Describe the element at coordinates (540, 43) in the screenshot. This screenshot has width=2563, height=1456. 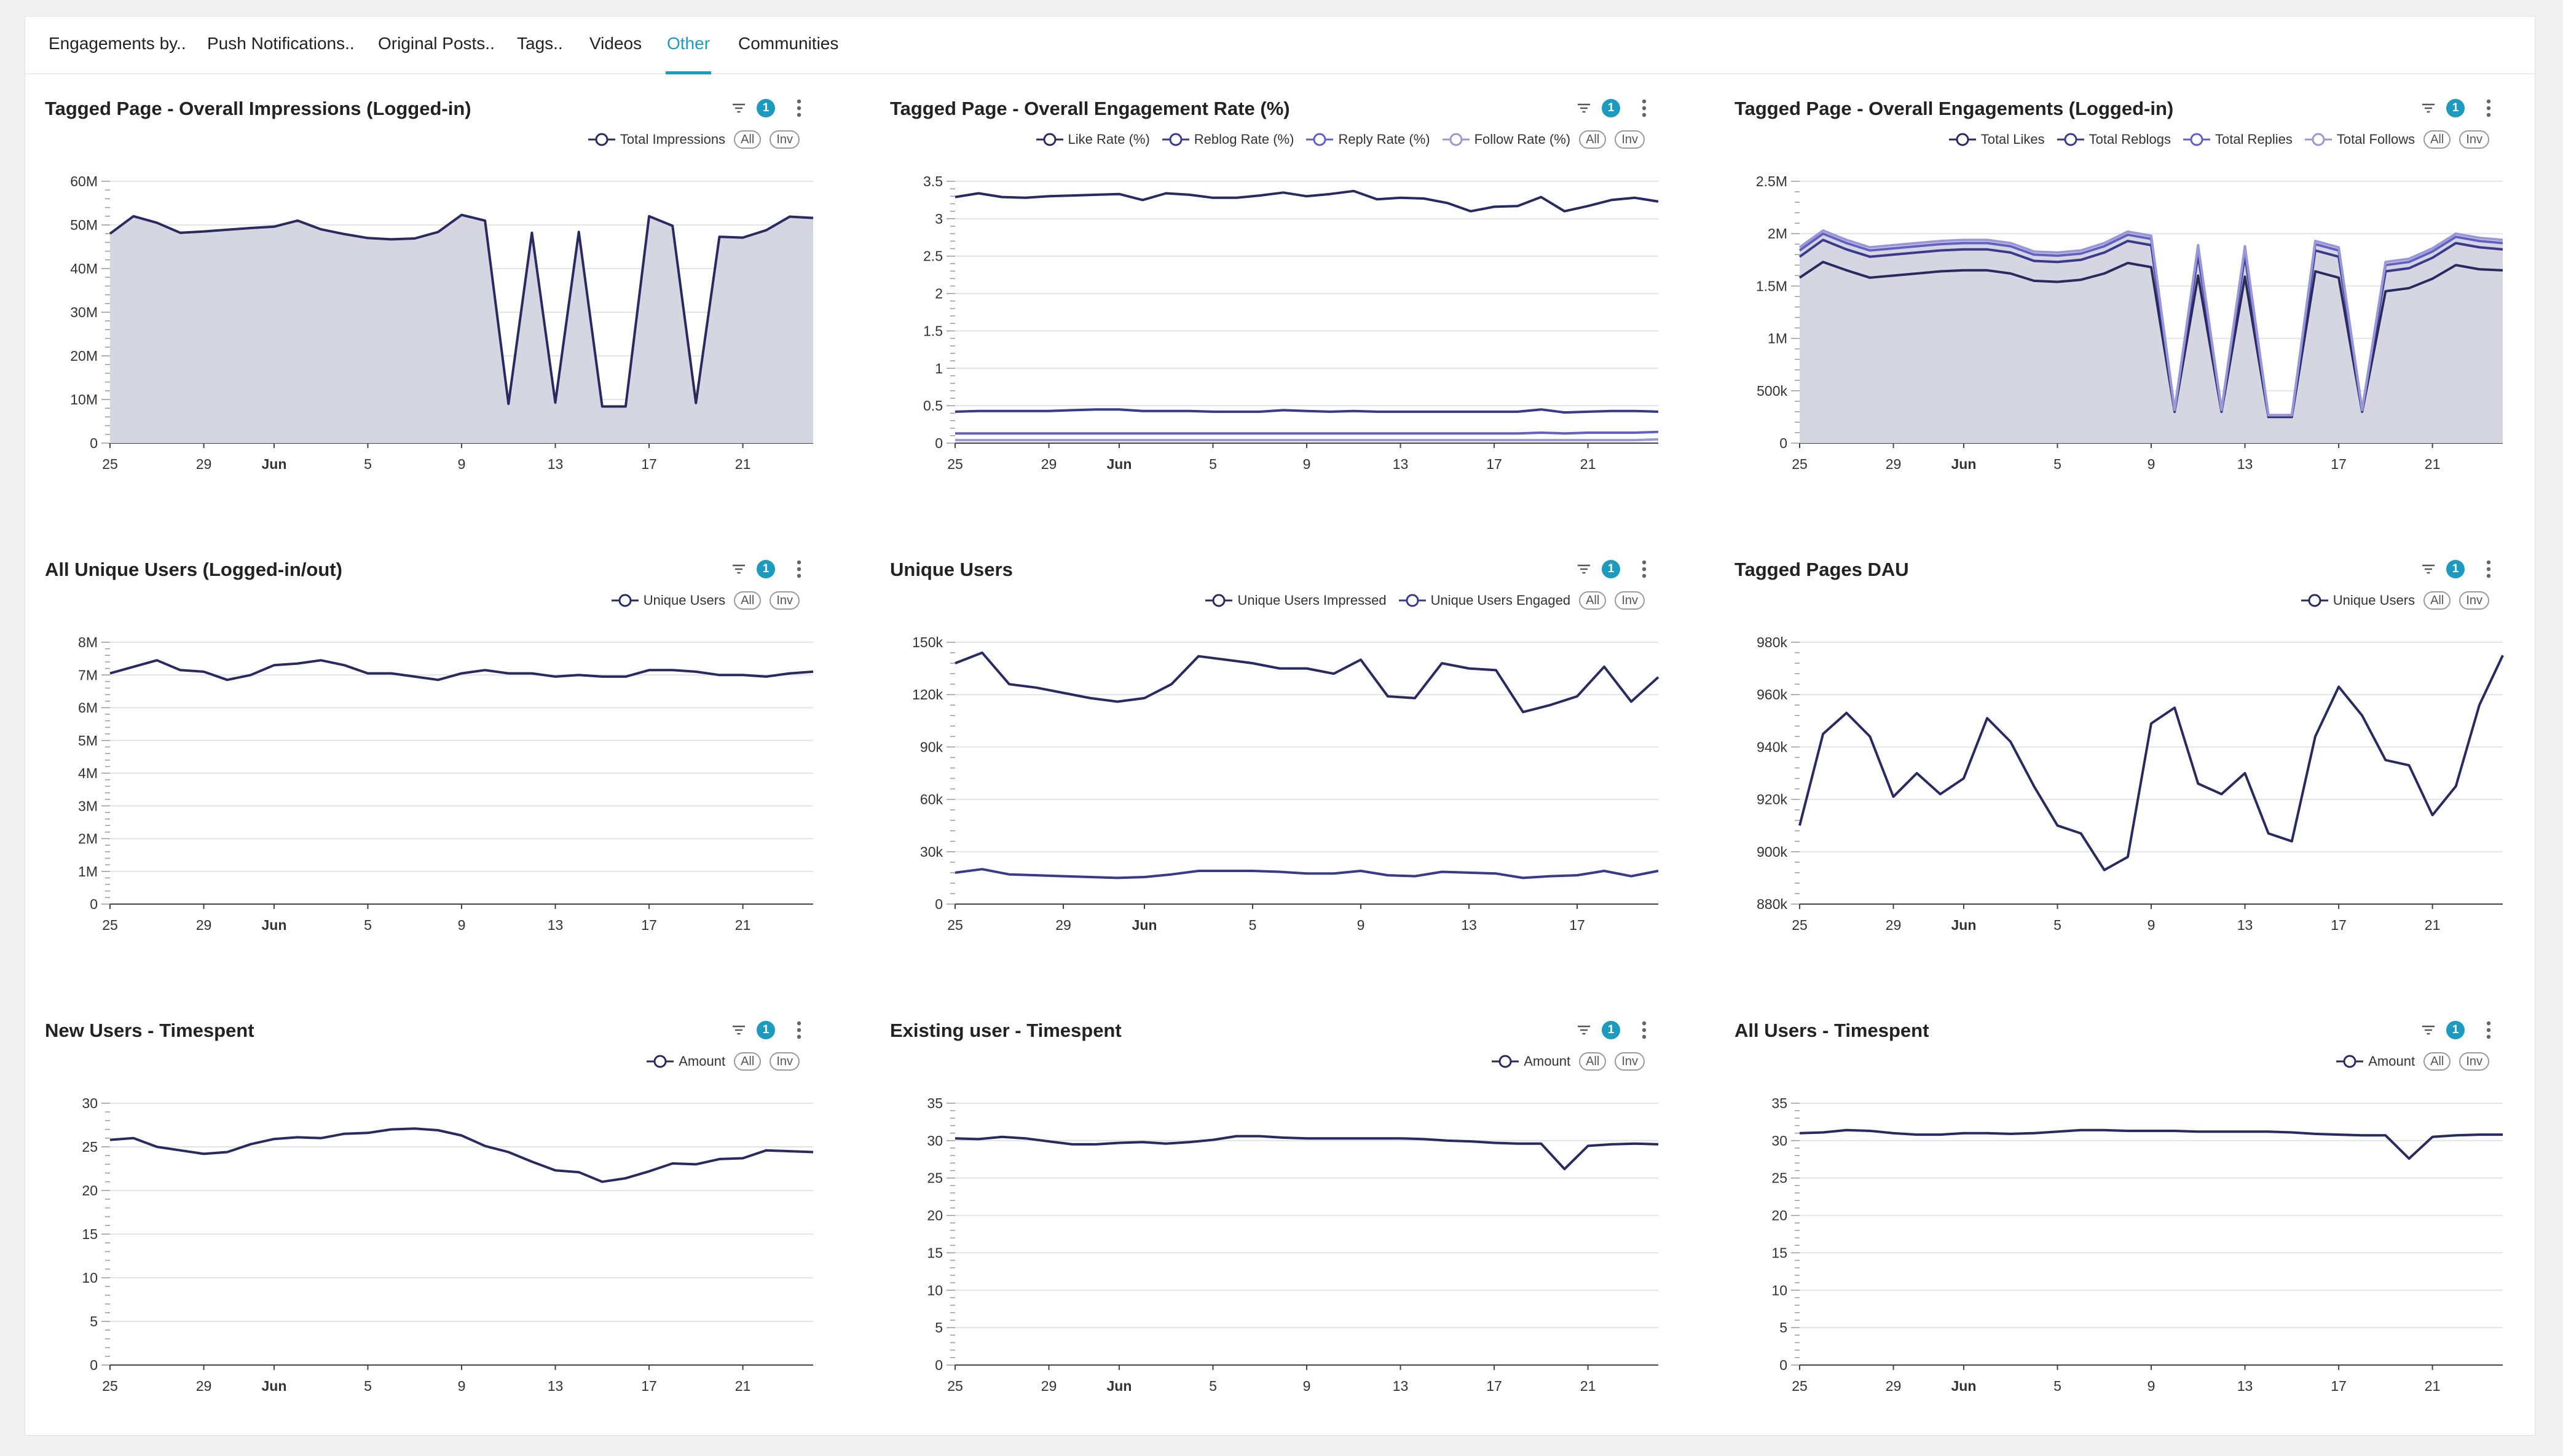
I see `tab-tags: Tags..` at that location.